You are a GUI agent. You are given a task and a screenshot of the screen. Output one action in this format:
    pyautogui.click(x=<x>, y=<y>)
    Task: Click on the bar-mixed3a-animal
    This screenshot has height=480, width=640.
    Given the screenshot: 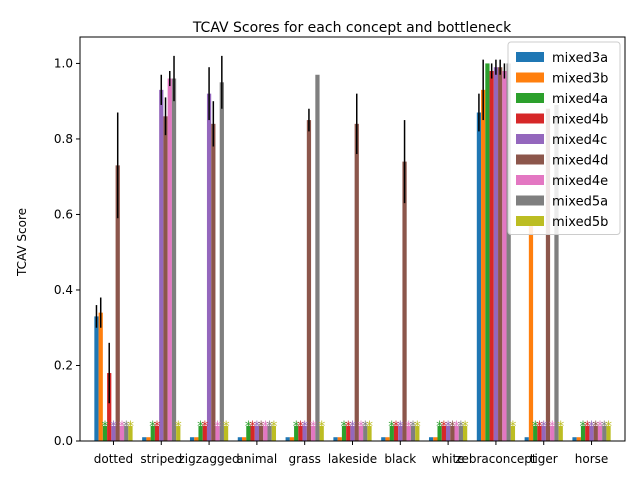 What is the action you would take?
    pyautogui.click(x=240, y=439)
    